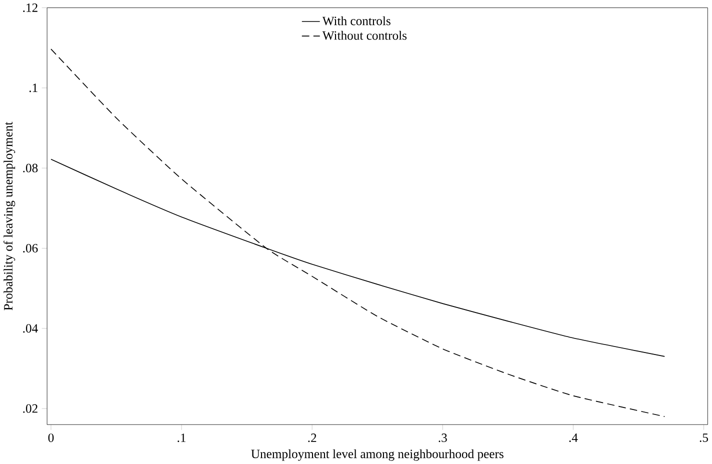 This screenshot has width=712, height=464. I want to click on x-tick-label: .4, so click(573, 437).